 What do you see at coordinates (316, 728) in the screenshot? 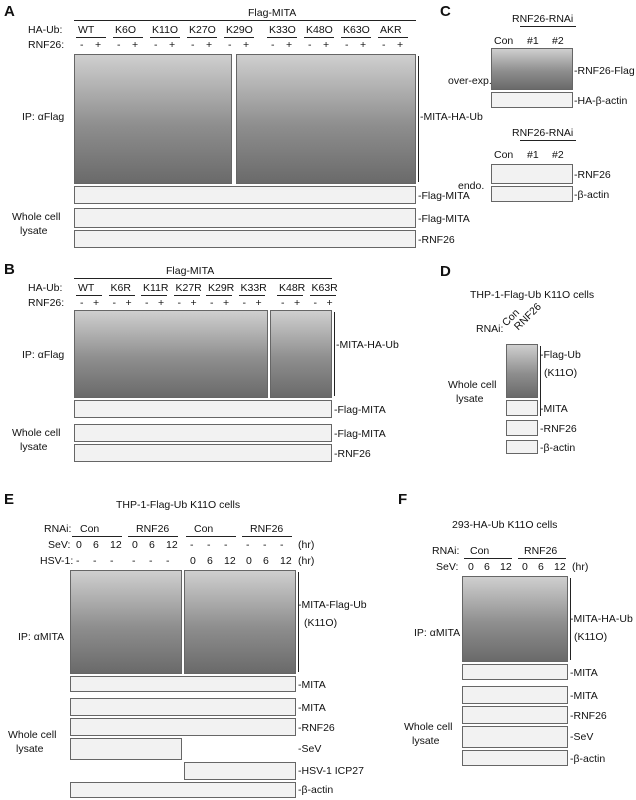
I see `e-label-rnf26: -RNF26` at bounding box center [316, 728].